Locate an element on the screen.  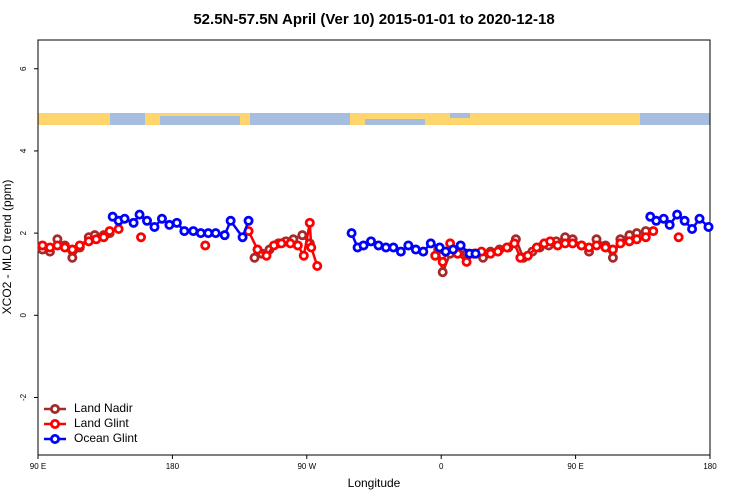
x-tick-label: 0 is located at coordinates (441, 466).